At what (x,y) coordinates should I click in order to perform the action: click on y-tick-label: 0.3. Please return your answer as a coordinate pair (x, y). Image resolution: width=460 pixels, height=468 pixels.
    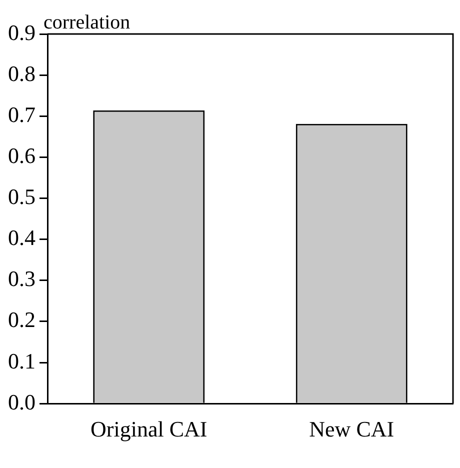
    Looking at the image, I should click on (22, 279).